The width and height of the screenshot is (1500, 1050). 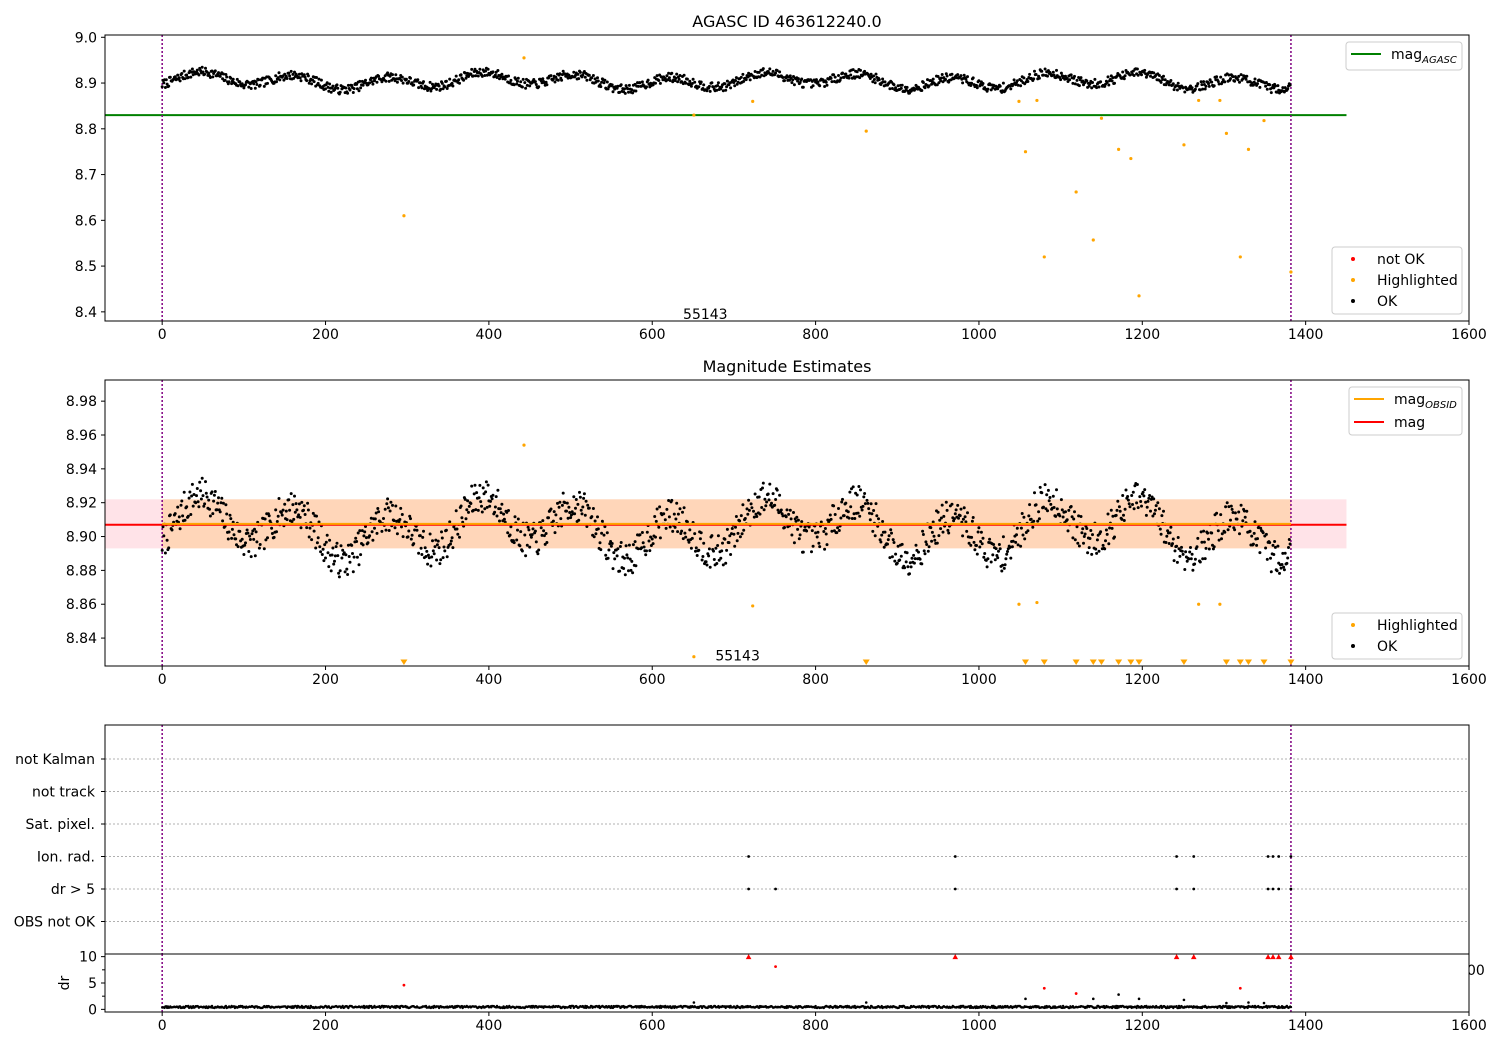 I want to click on dr-ok-point, so click(x=368, y=1008).